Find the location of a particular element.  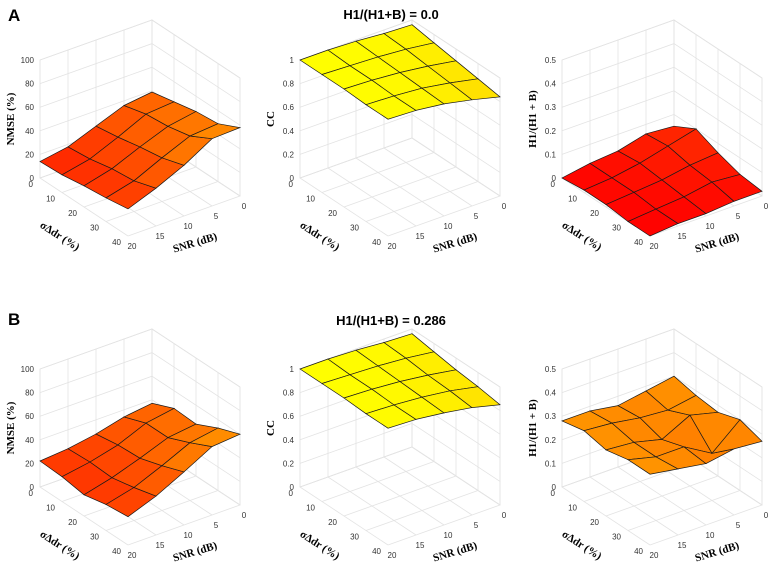

z-tick-label: 100 is located at coordinates (28, 60).